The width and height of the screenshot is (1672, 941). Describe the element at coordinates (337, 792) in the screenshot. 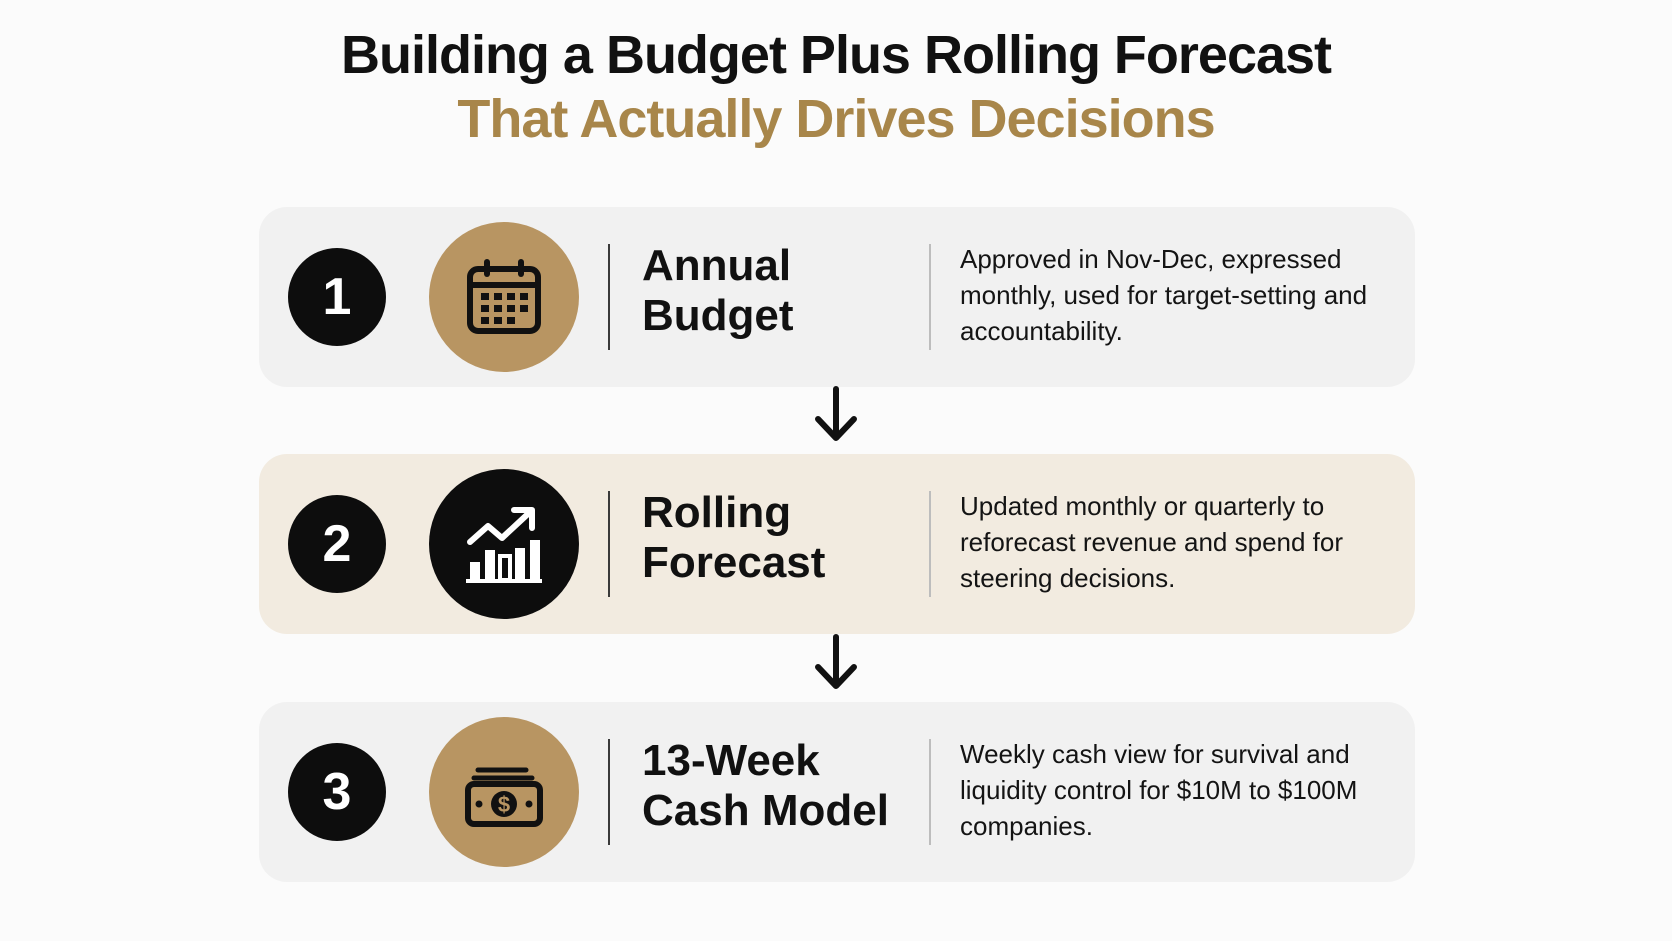

I see `step-number-3: 3` at that location.